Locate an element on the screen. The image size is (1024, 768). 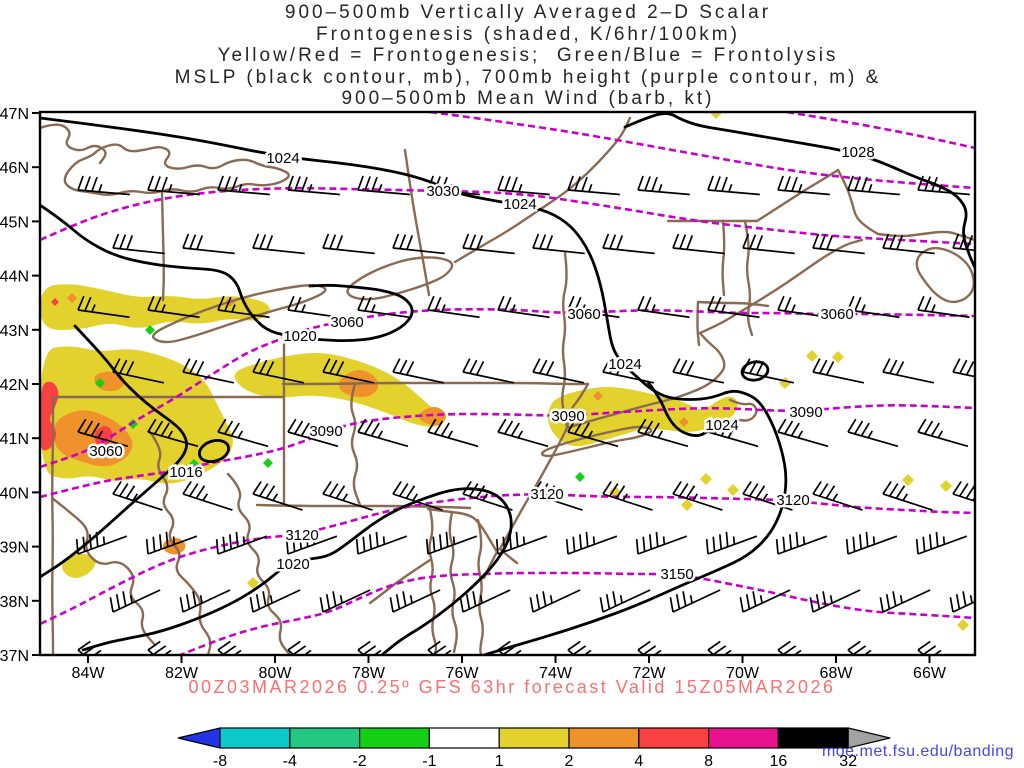
mslp-contour-label: 1020 is located at coordinates (299, 336).